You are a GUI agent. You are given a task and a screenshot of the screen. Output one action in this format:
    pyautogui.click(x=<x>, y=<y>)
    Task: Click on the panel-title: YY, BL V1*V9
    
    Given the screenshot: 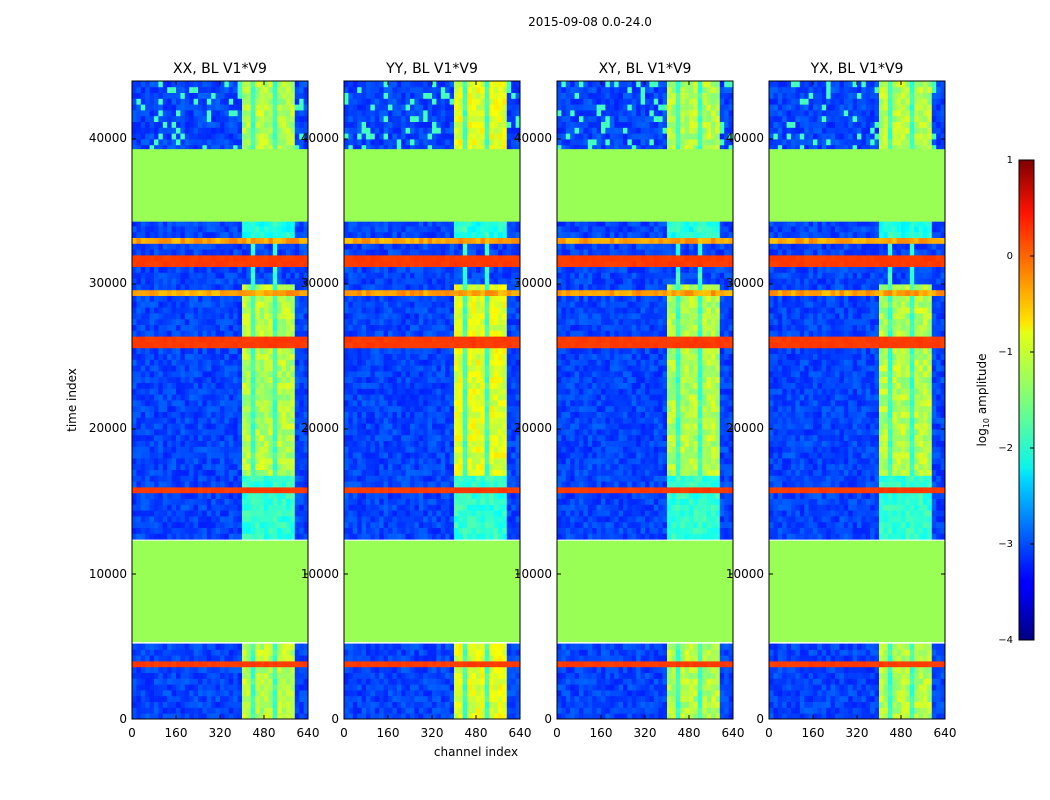 What is the action you would take?
    pyautogui.click(x=431, y=69)
    